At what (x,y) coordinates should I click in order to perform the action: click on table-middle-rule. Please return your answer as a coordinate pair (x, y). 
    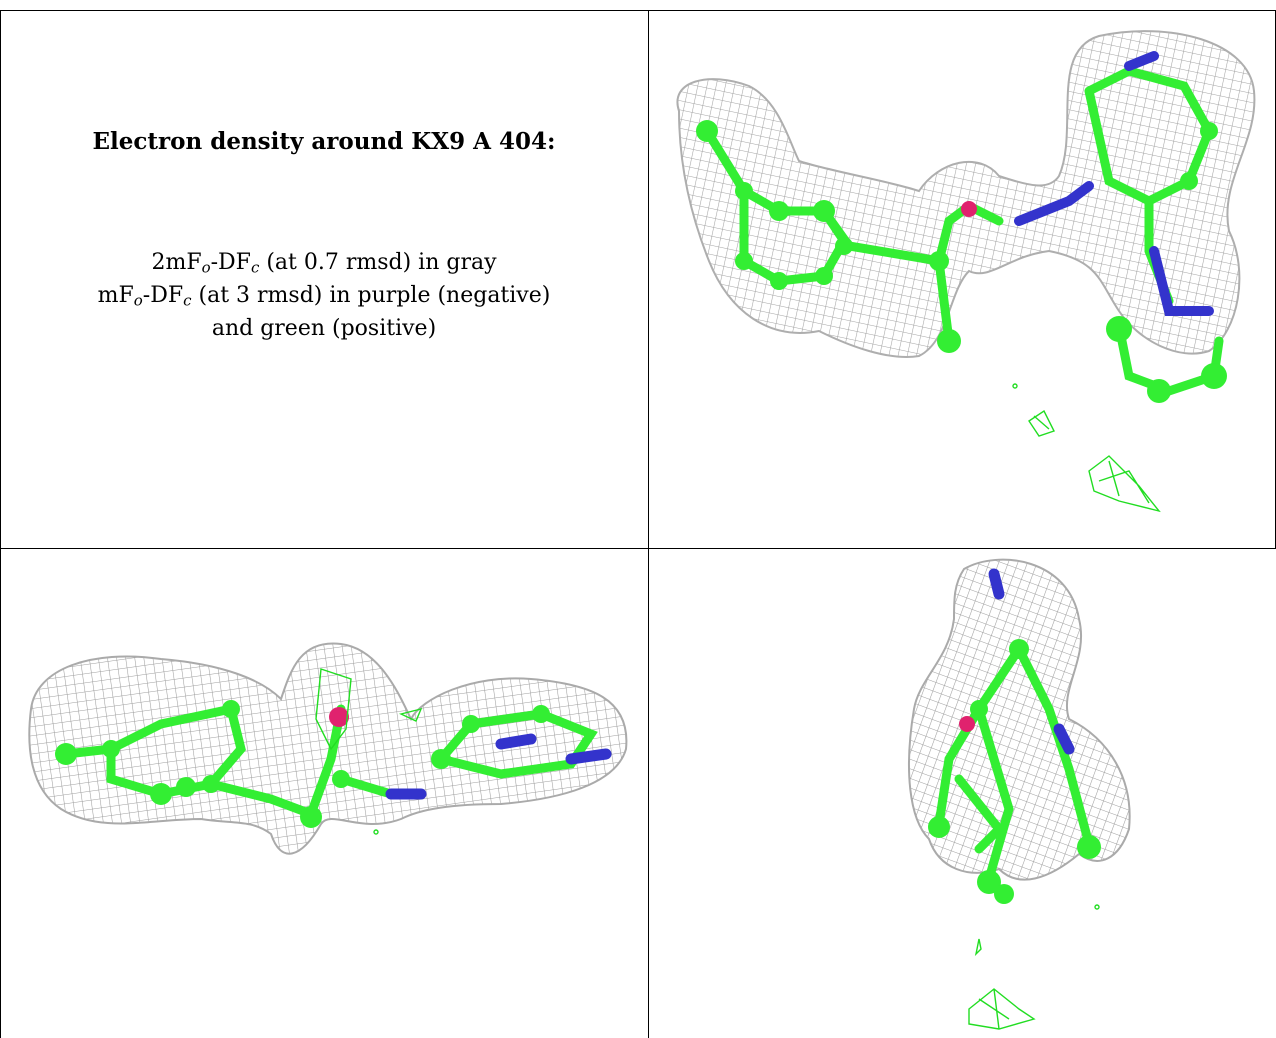
    Looking at the image, I should click on (638, 548).